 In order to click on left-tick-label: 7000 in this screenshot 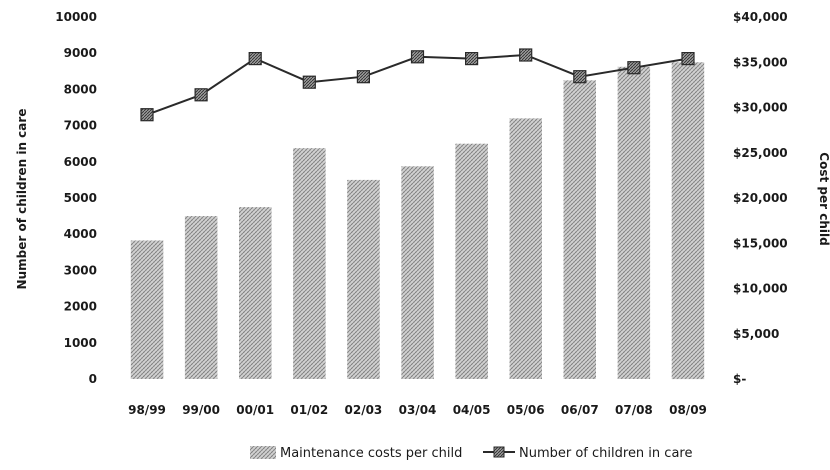, I will do `click(80, 126)`.